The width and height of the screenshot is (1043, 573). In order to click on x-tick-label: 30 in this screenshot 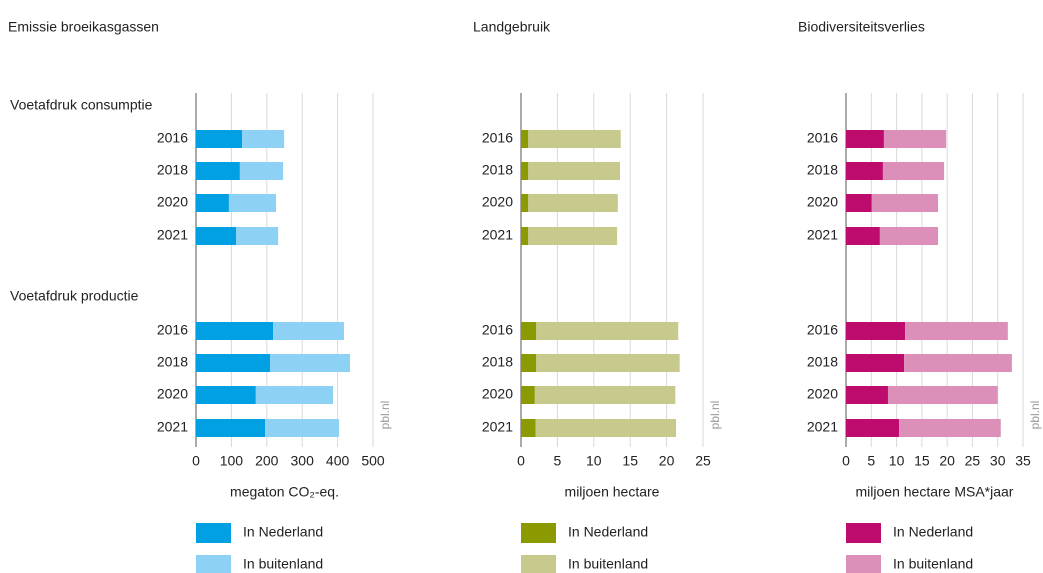, I will do `click(998, 461)`.